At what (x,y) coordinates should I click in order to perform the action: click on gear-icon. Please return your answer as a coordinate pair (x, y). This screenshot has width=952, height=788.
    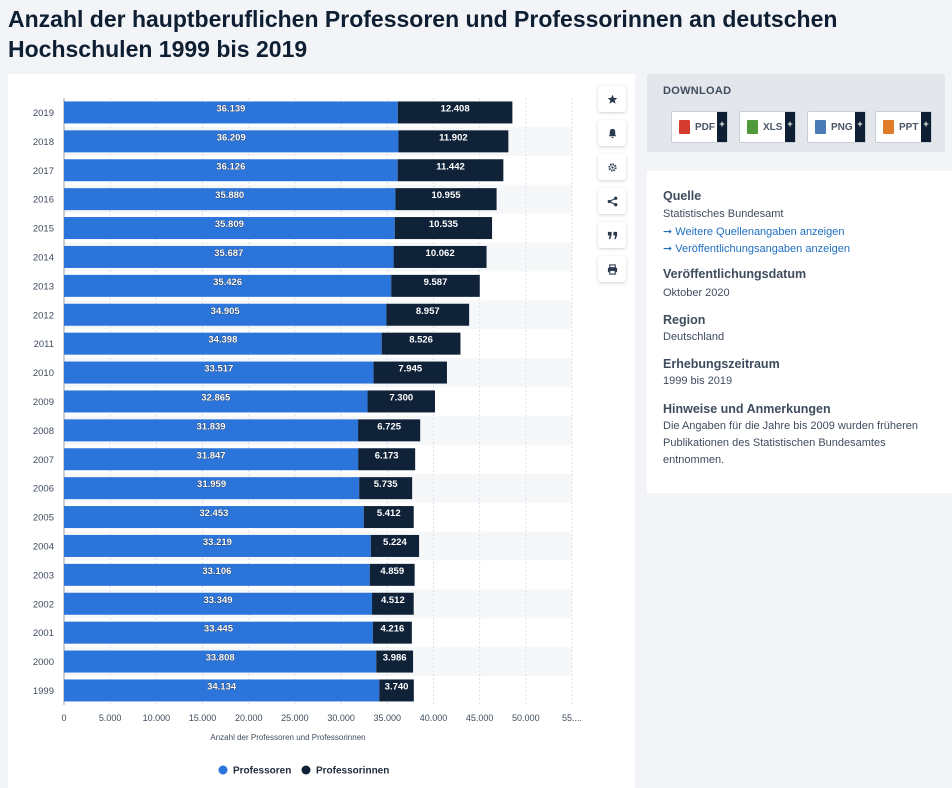
    Looking at the image, I should click on (612, 167).